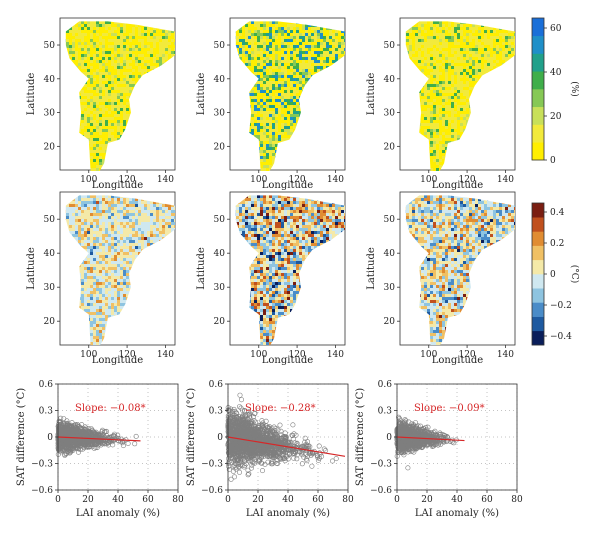  Describe the element at coordinates (556, 29) in the screenshot. I see `colorbar-tick-label: 60` at that location.